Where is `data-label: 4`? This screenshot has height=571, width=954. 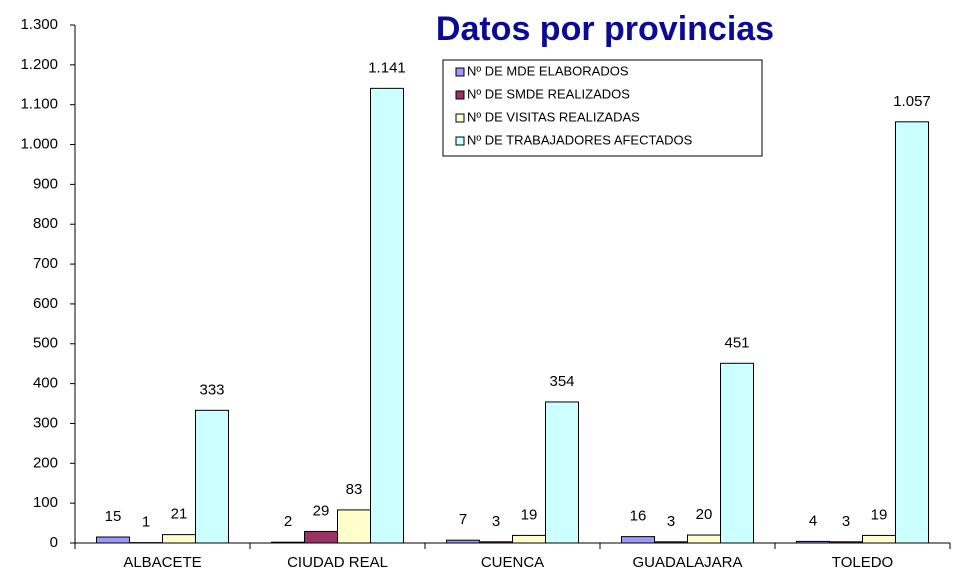 data-label: 4 is located at coordinates (813, 520).